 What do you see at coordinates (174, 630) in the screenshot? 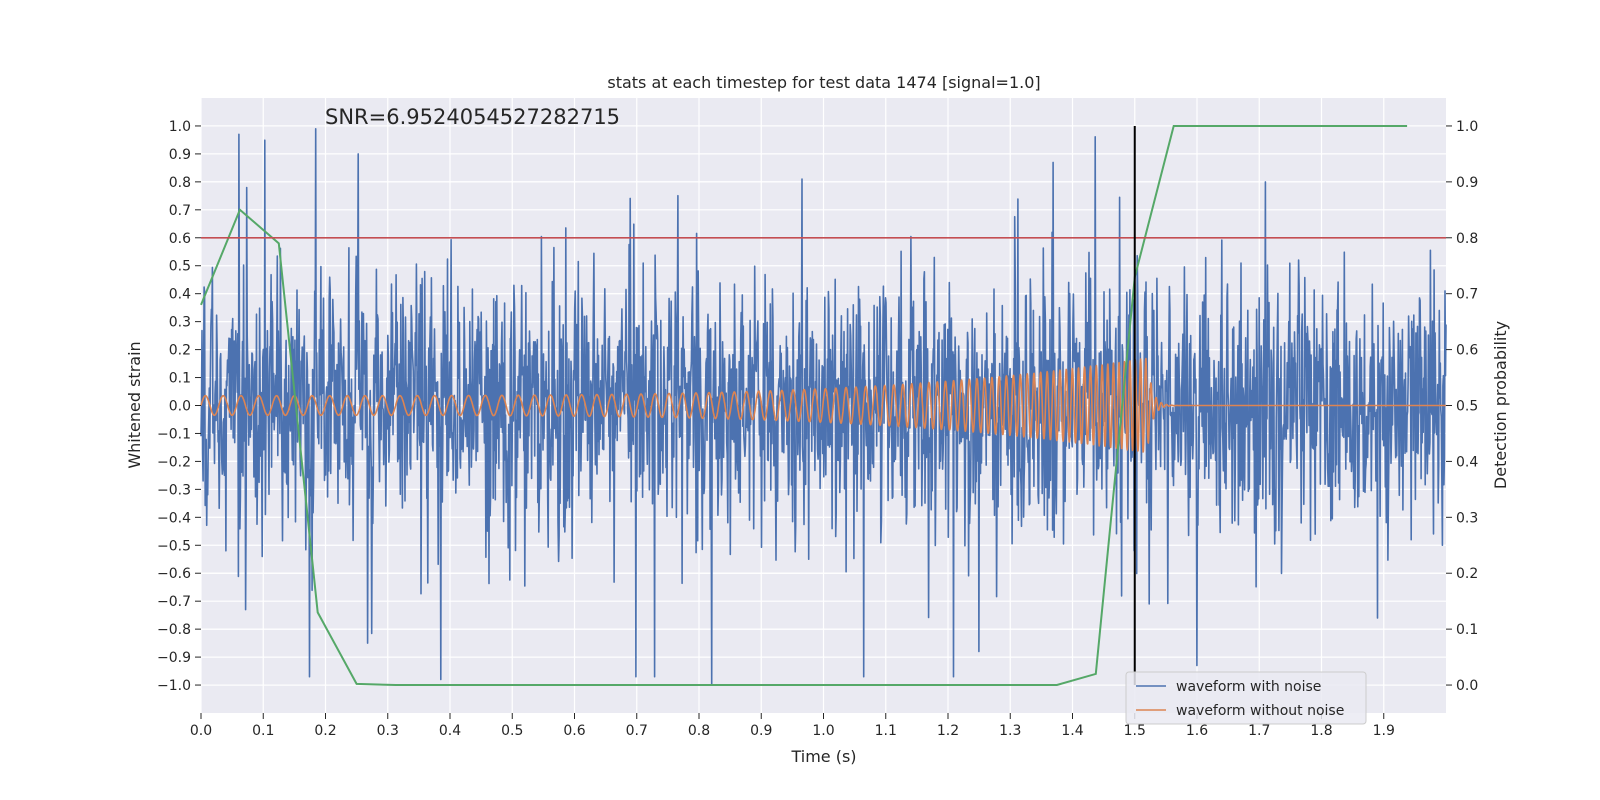
I see `y-left-tick-label: −0.8` at bounding box center [174, 630].